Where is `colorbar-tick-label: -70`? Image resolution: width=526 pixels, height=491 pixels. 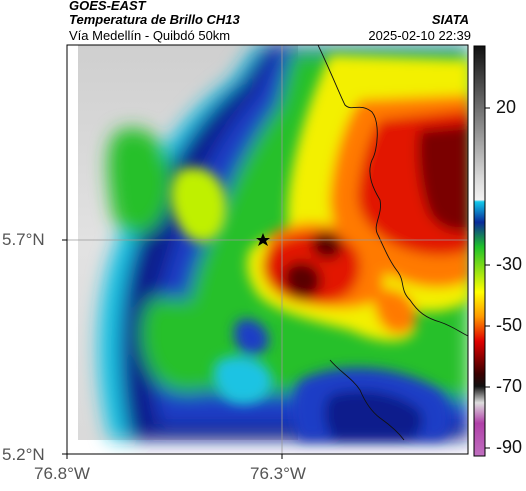 colorbar-tick-label: -70 is located at coordinates (509, 386).